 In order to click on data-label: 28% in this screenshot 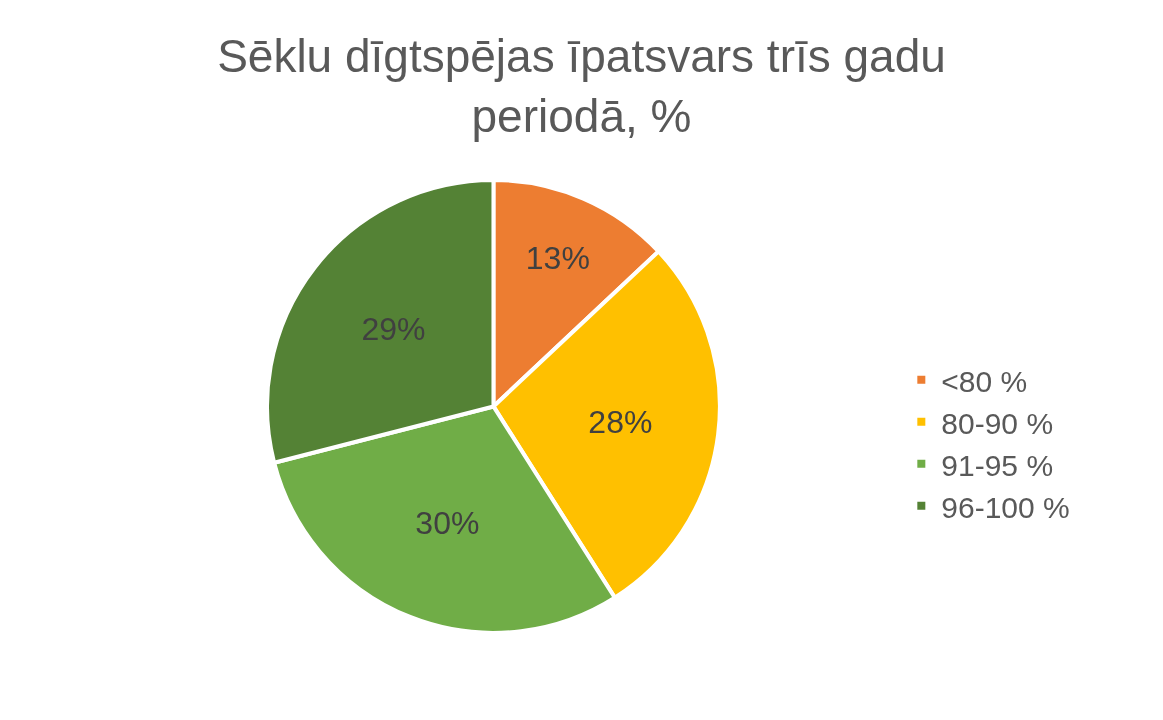, I will do `click(620, 422)`.